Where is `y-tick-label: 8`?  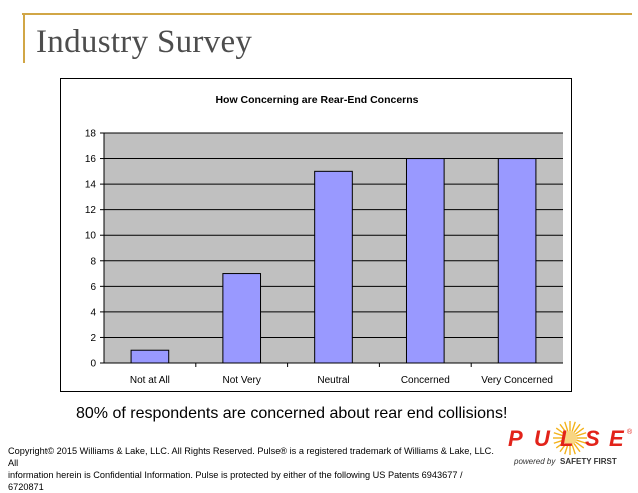 y-tick-label: 8 is located at coordinates (93, 261).